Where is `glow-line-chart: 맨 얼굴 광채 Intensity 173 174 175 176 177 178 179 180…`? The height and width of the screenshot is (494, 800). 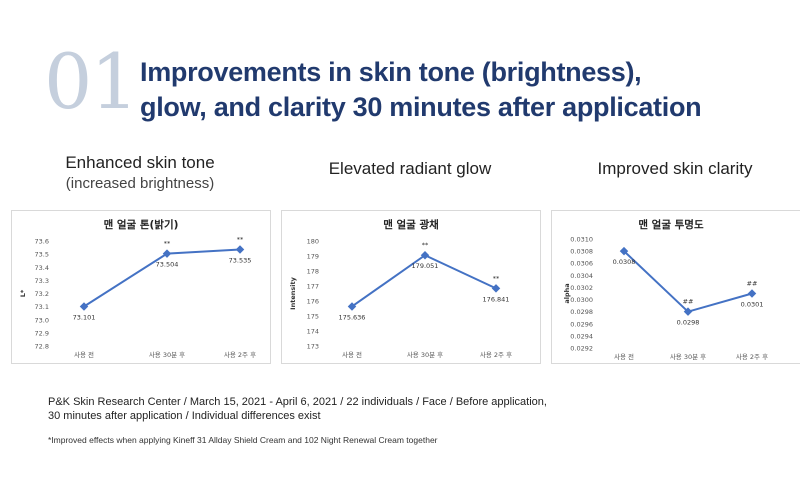
glow-line-chart: 맨 얼굴 광채 Intensity 173 174 175 176 177 178 179 180… is located at coordinates (400, 288).